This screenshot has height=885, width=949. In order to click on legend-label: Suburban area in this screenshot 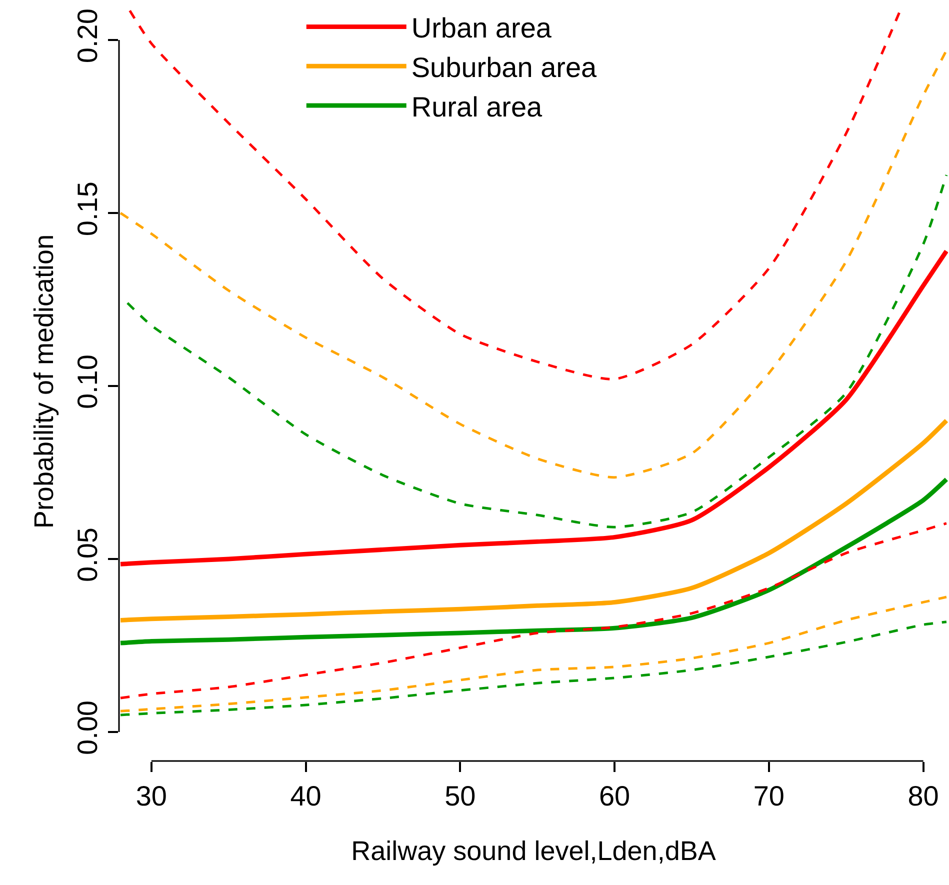, I will do `click(504, 68)`.